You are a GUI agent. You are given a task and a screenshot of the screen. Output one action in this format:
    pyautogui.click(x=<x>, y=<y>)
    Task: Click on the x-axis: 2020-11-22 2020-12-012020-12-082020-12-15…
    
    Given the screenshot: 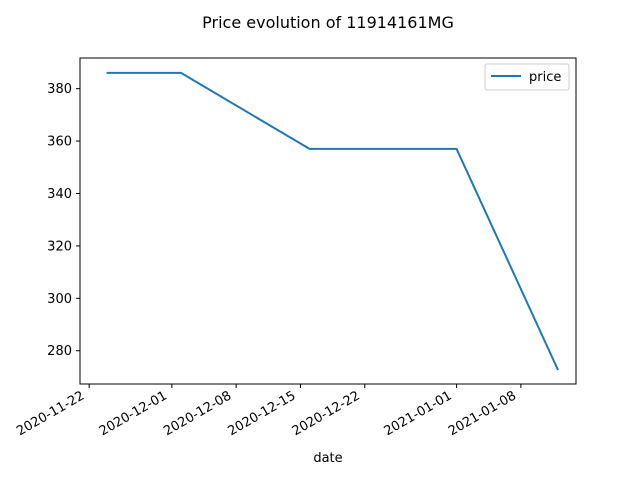 What is the action you would take?
    pyautogui.click(x=268, y=411)
    